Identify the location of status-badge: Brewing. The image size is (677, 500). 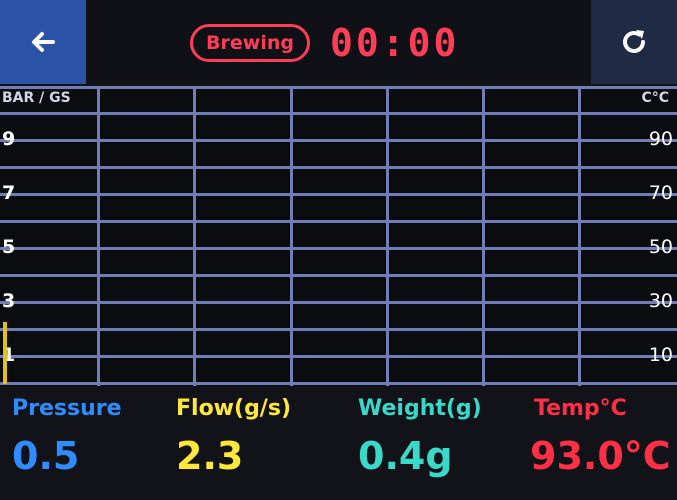
(250, 43).